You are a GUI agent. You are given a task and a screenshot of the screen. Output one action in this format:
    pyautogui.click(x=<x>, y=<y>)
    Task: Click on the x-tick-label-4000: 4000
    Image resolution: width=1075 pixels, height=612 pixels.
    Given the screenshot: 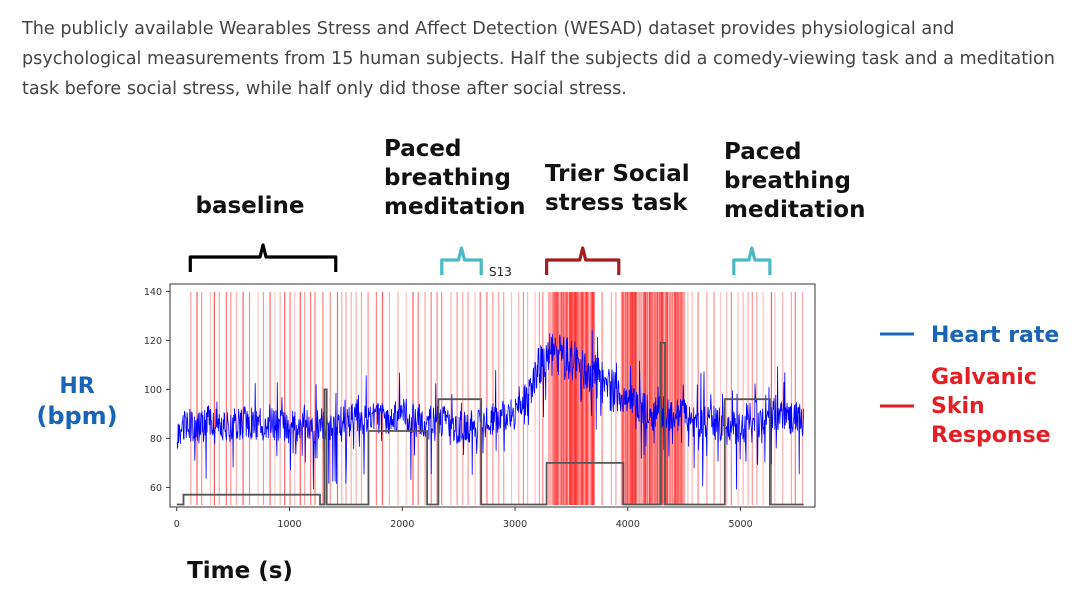 What is the action you would take?
    pyautogui.click(x=628, y=524)
    